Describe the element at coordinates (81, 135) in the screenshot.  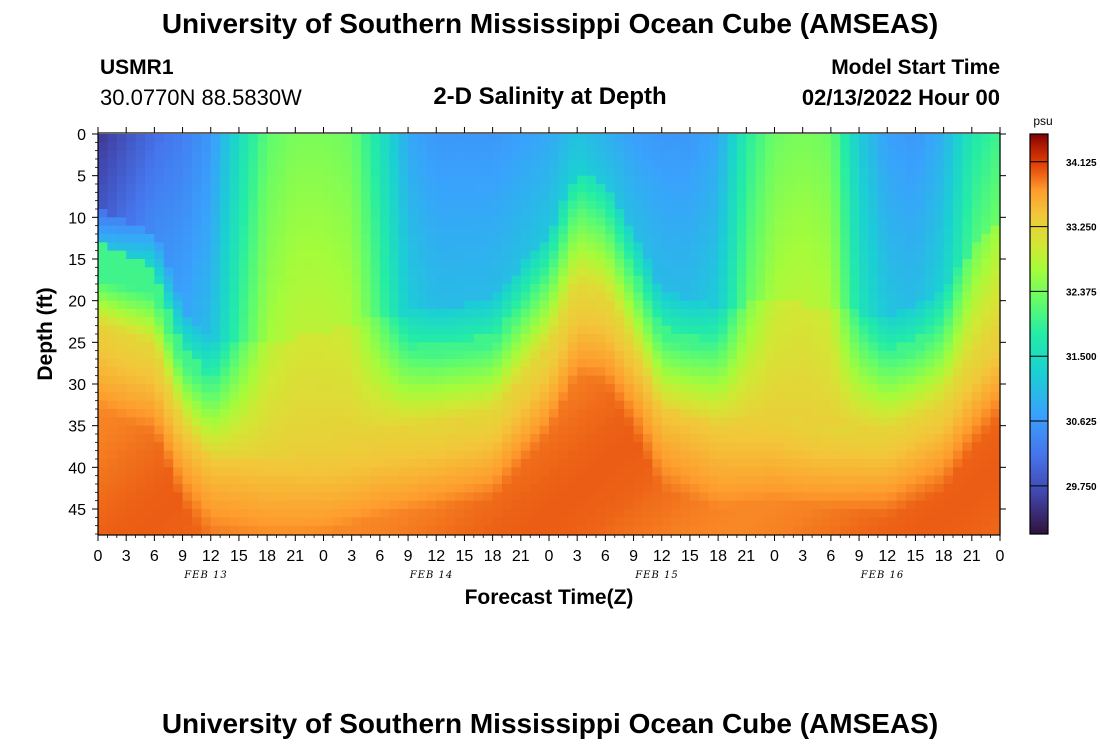
I see `y-tick-label: 0` at that location.